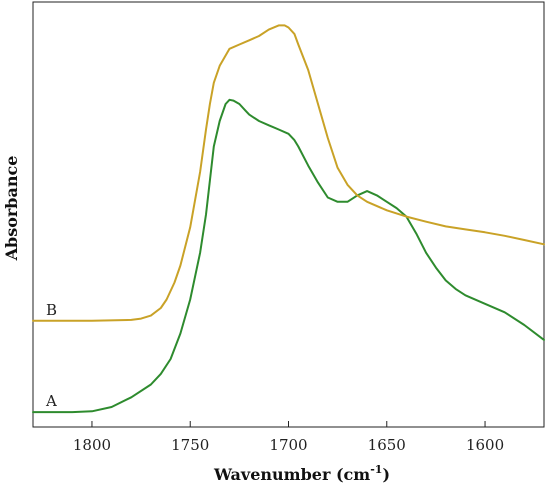 This screenshot has height=489, width=550. Describe the element at coordinates (51, 310) in the screenshot. I see `curve-label-b: B` at that location.